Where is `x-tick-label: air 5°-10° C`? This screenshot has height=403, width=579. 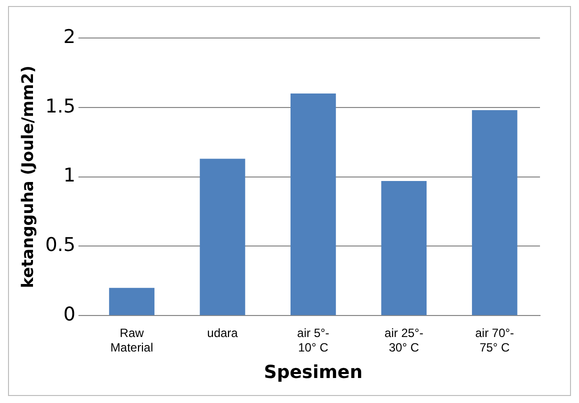
x-tick-label: air 5°-10° C is located at coordinates (313, 340).